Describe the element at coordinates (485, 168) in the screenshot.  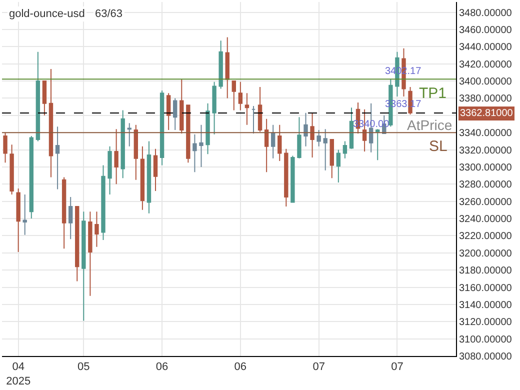
I see `y-tick-label: 3300.00000` at that location.